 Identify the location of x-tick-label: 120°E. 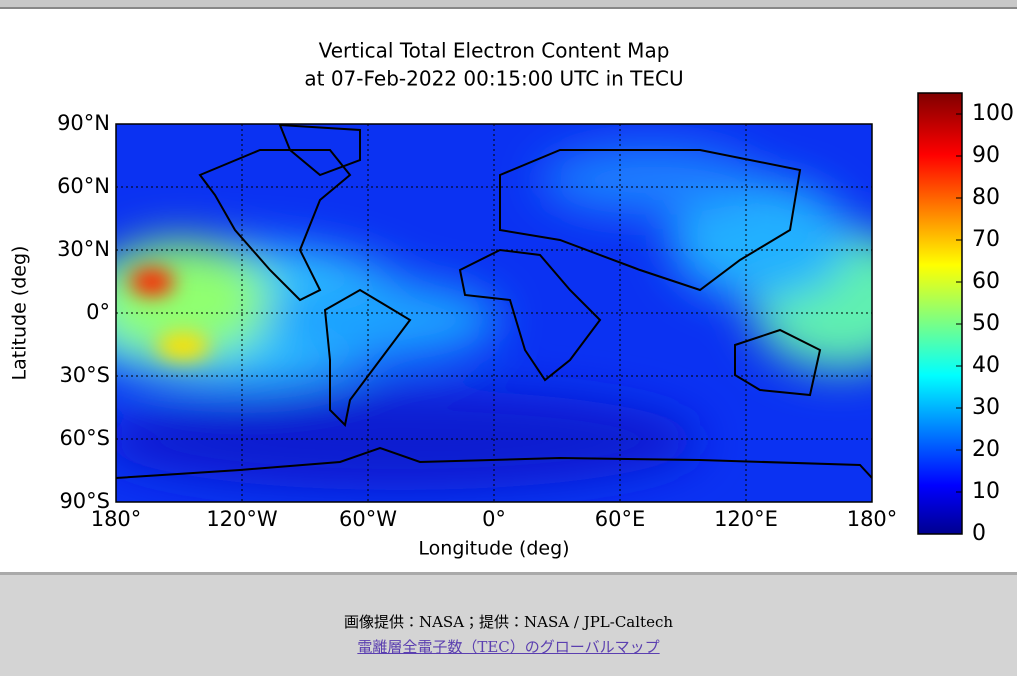
(746, 519).